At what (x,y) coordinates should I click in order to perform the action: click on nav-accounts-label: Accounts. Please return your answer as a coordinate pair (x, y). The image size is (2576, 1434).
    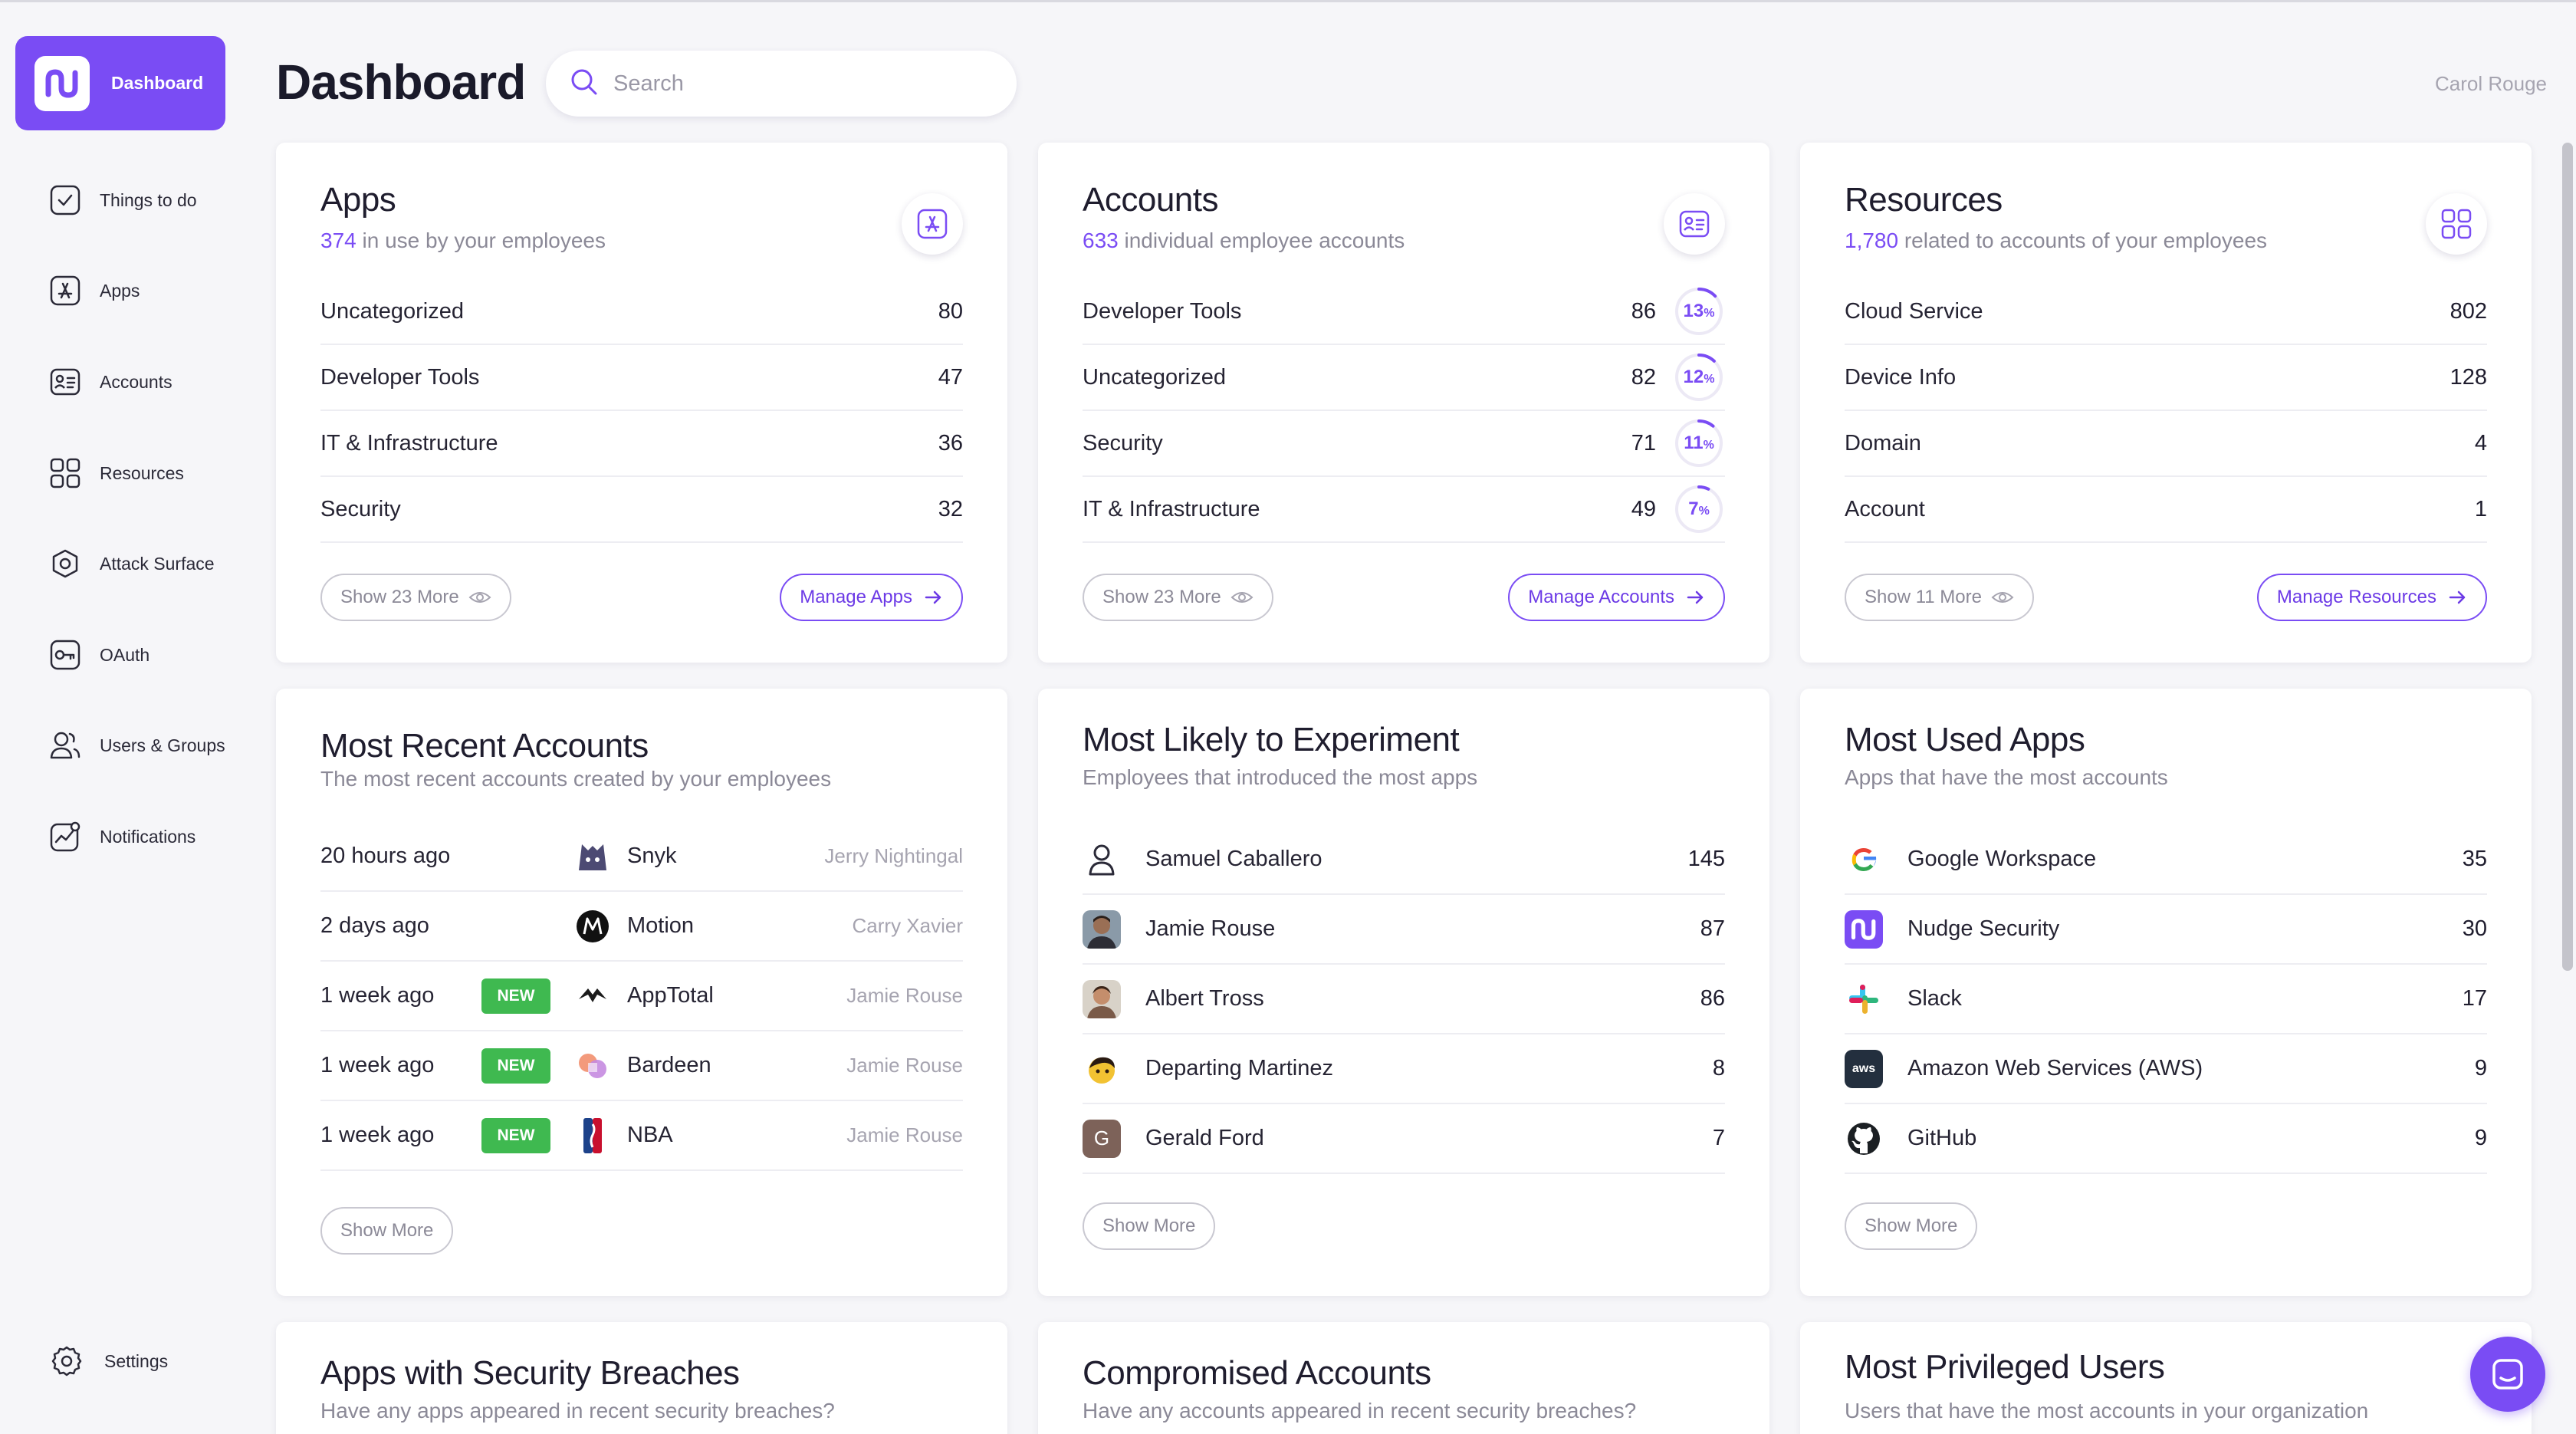
    Looking at the image, I should click on (136, 381).